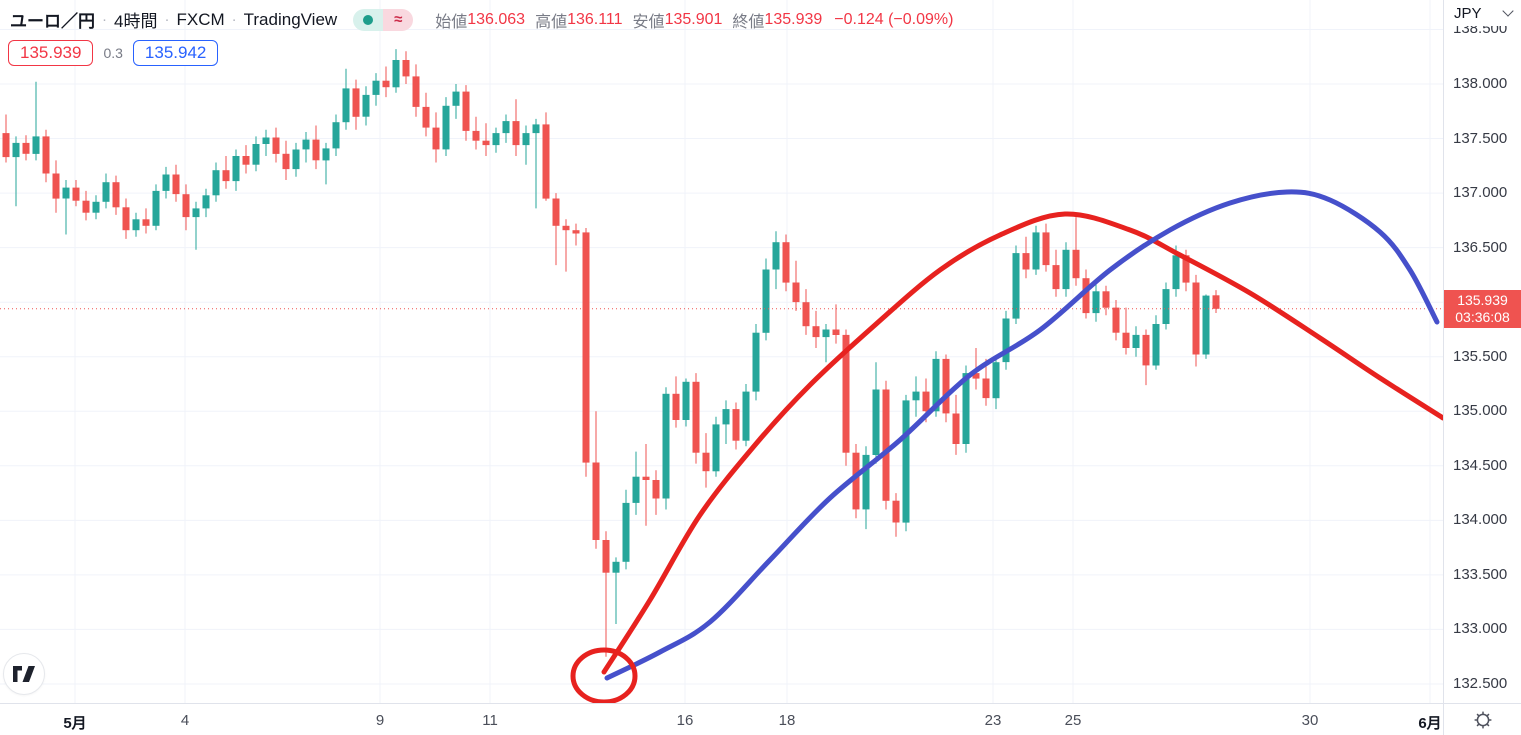  I want to click on axis-settings-corner, so click(1482, 719).